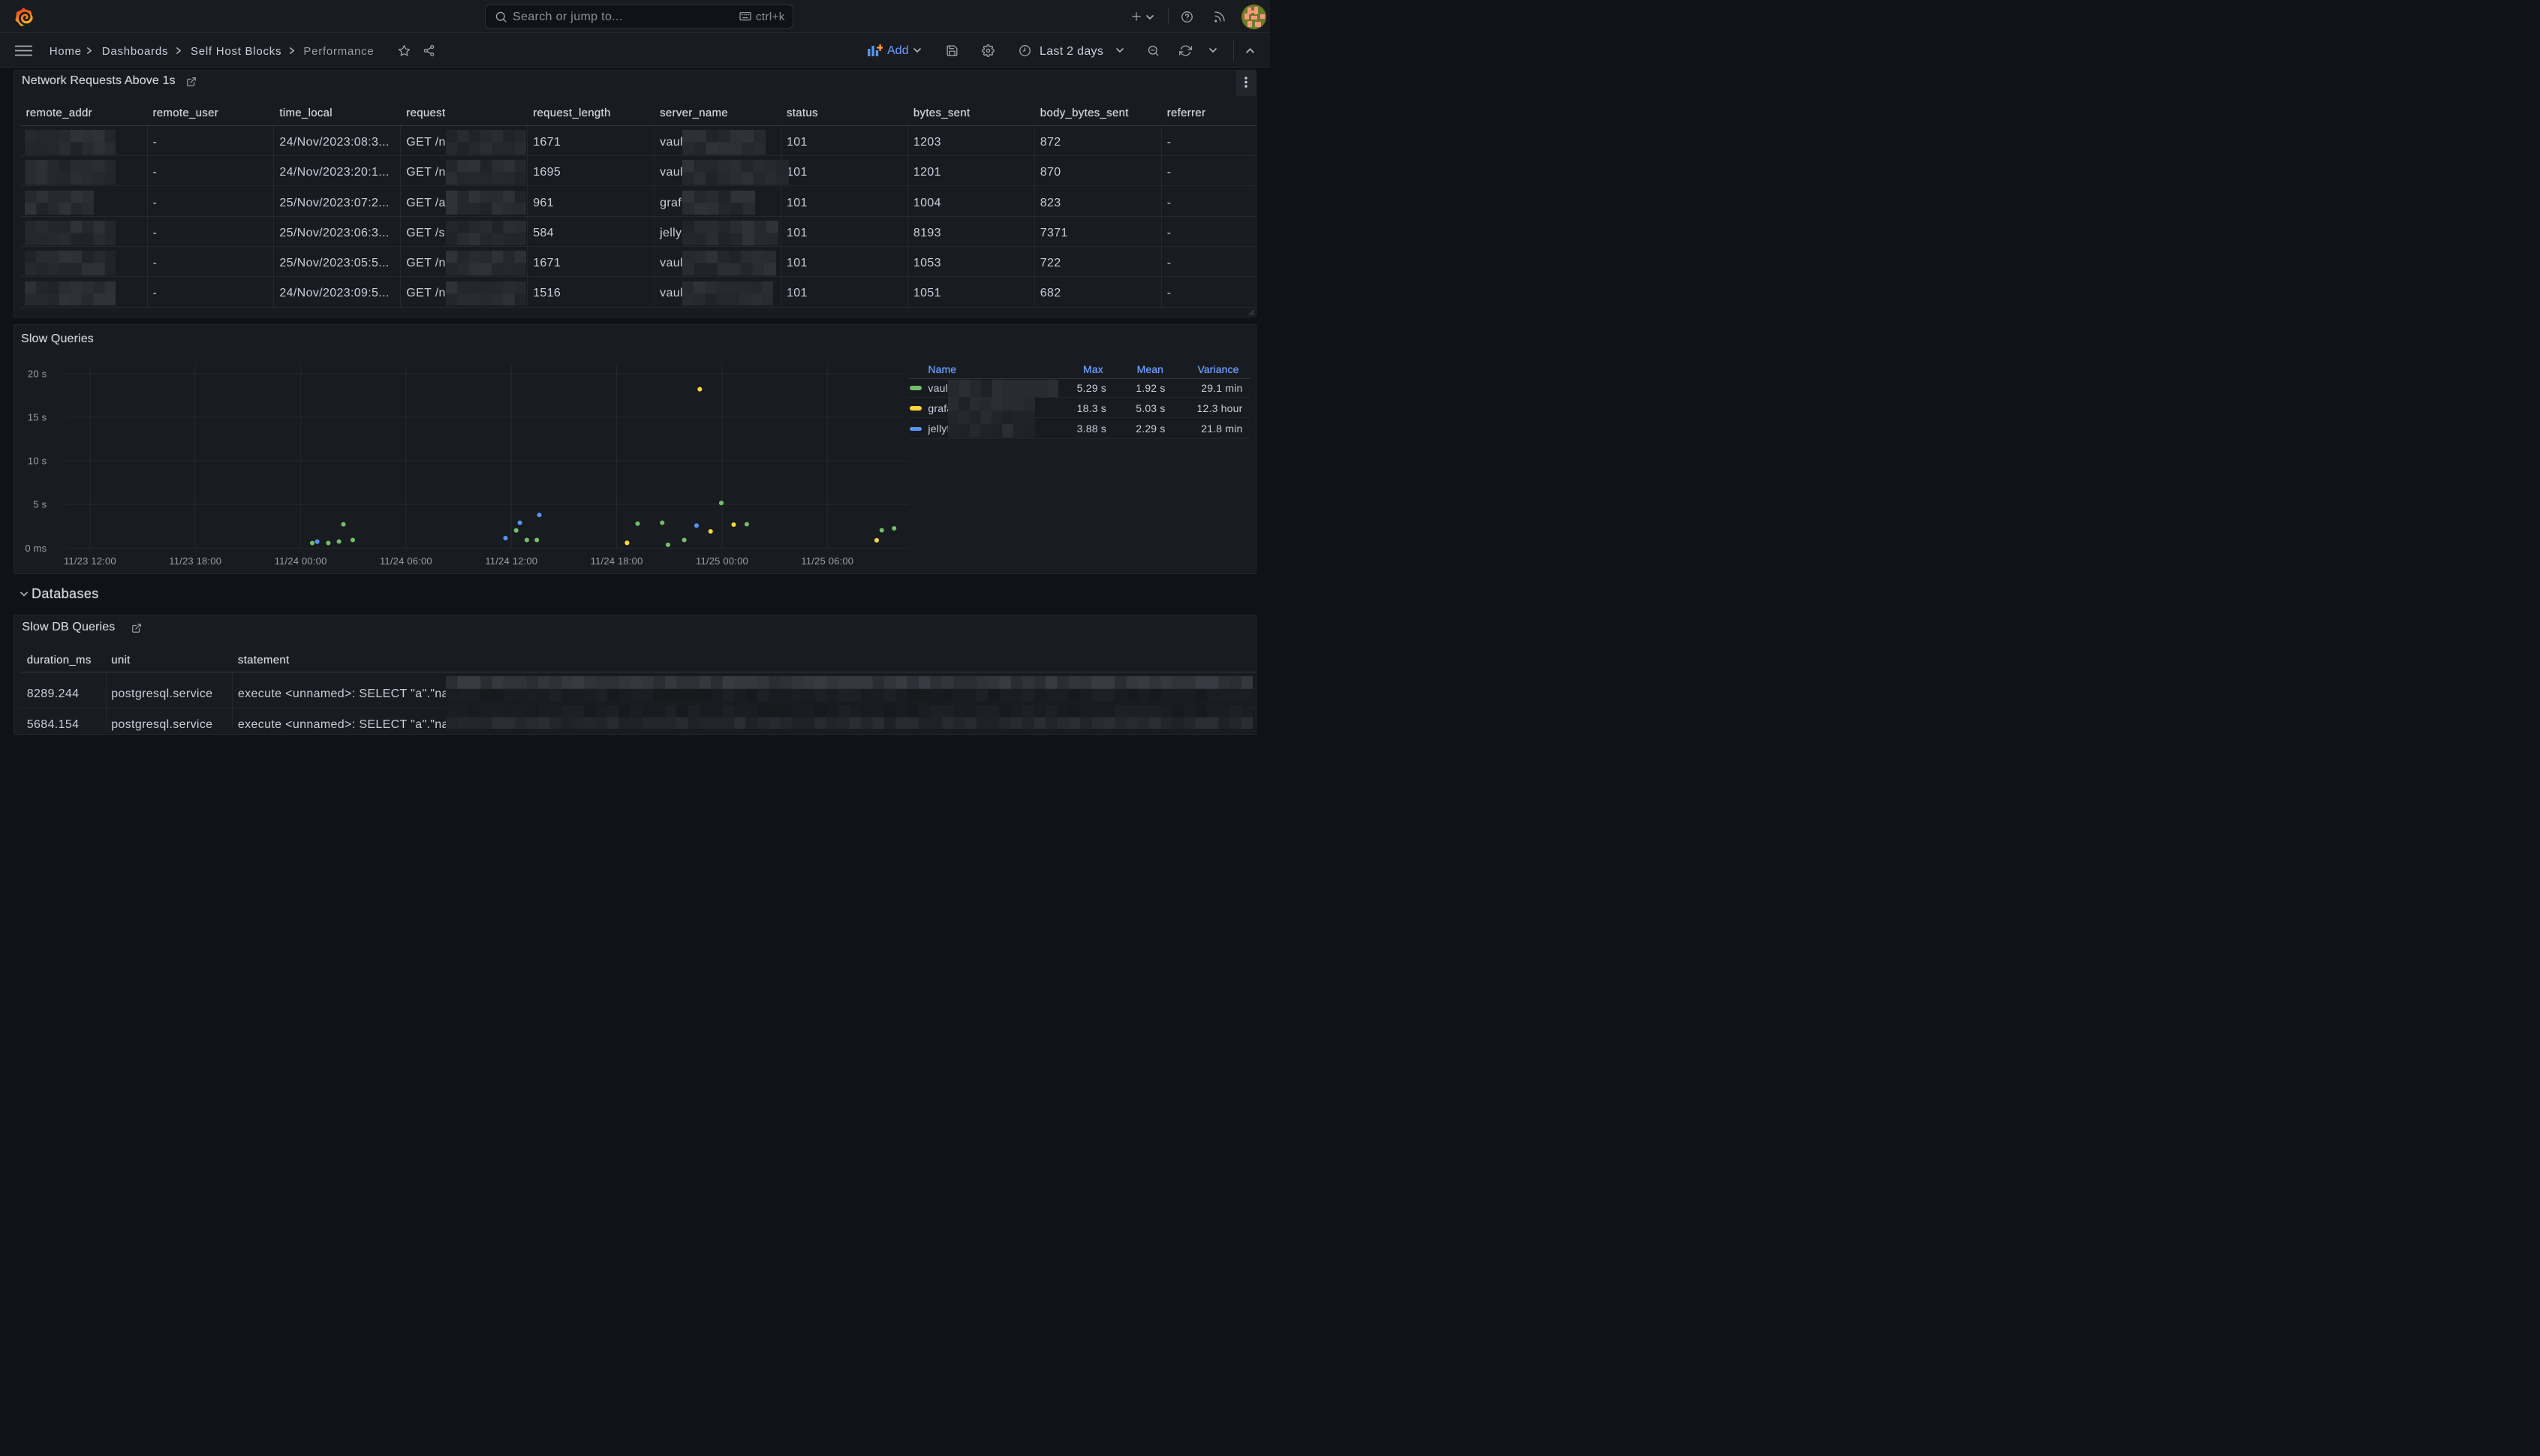  Describe the element at coordinates (36, 548) in the screenshot. I see `svg-text: 0 ms` at that location.